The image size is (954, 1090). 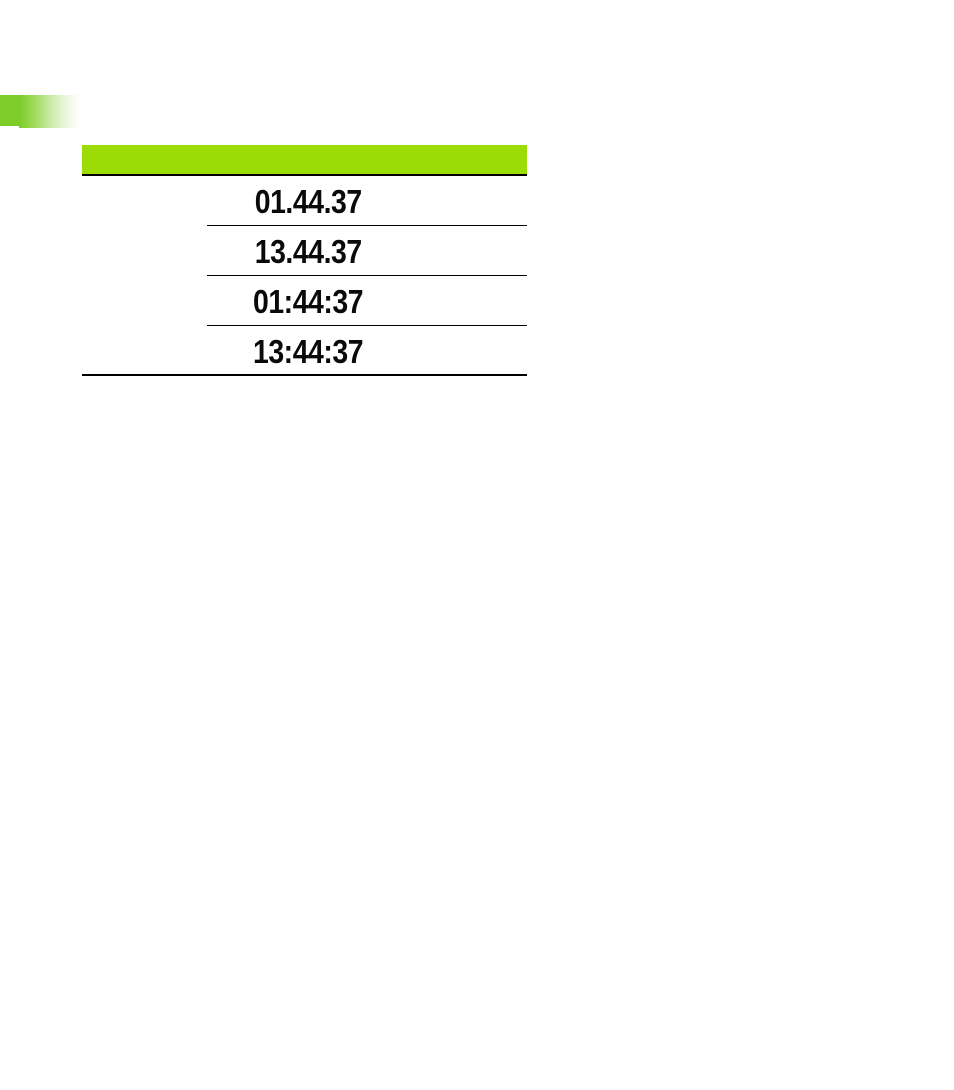 I want to click on accent-solid-block, so click(x=10, y=110).